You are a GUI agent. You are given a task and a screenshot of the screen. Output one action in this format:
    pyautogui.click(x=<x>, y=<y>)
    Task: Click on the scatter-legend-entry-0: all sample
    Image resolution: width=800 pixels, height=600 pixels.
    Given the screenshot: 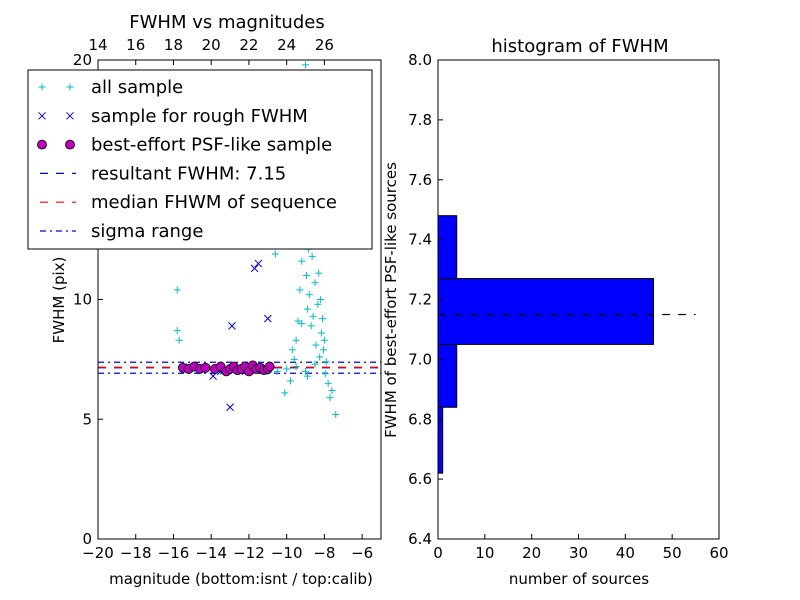 What is the action you would take?
    pyautogui.click(x=110, y=87)
    